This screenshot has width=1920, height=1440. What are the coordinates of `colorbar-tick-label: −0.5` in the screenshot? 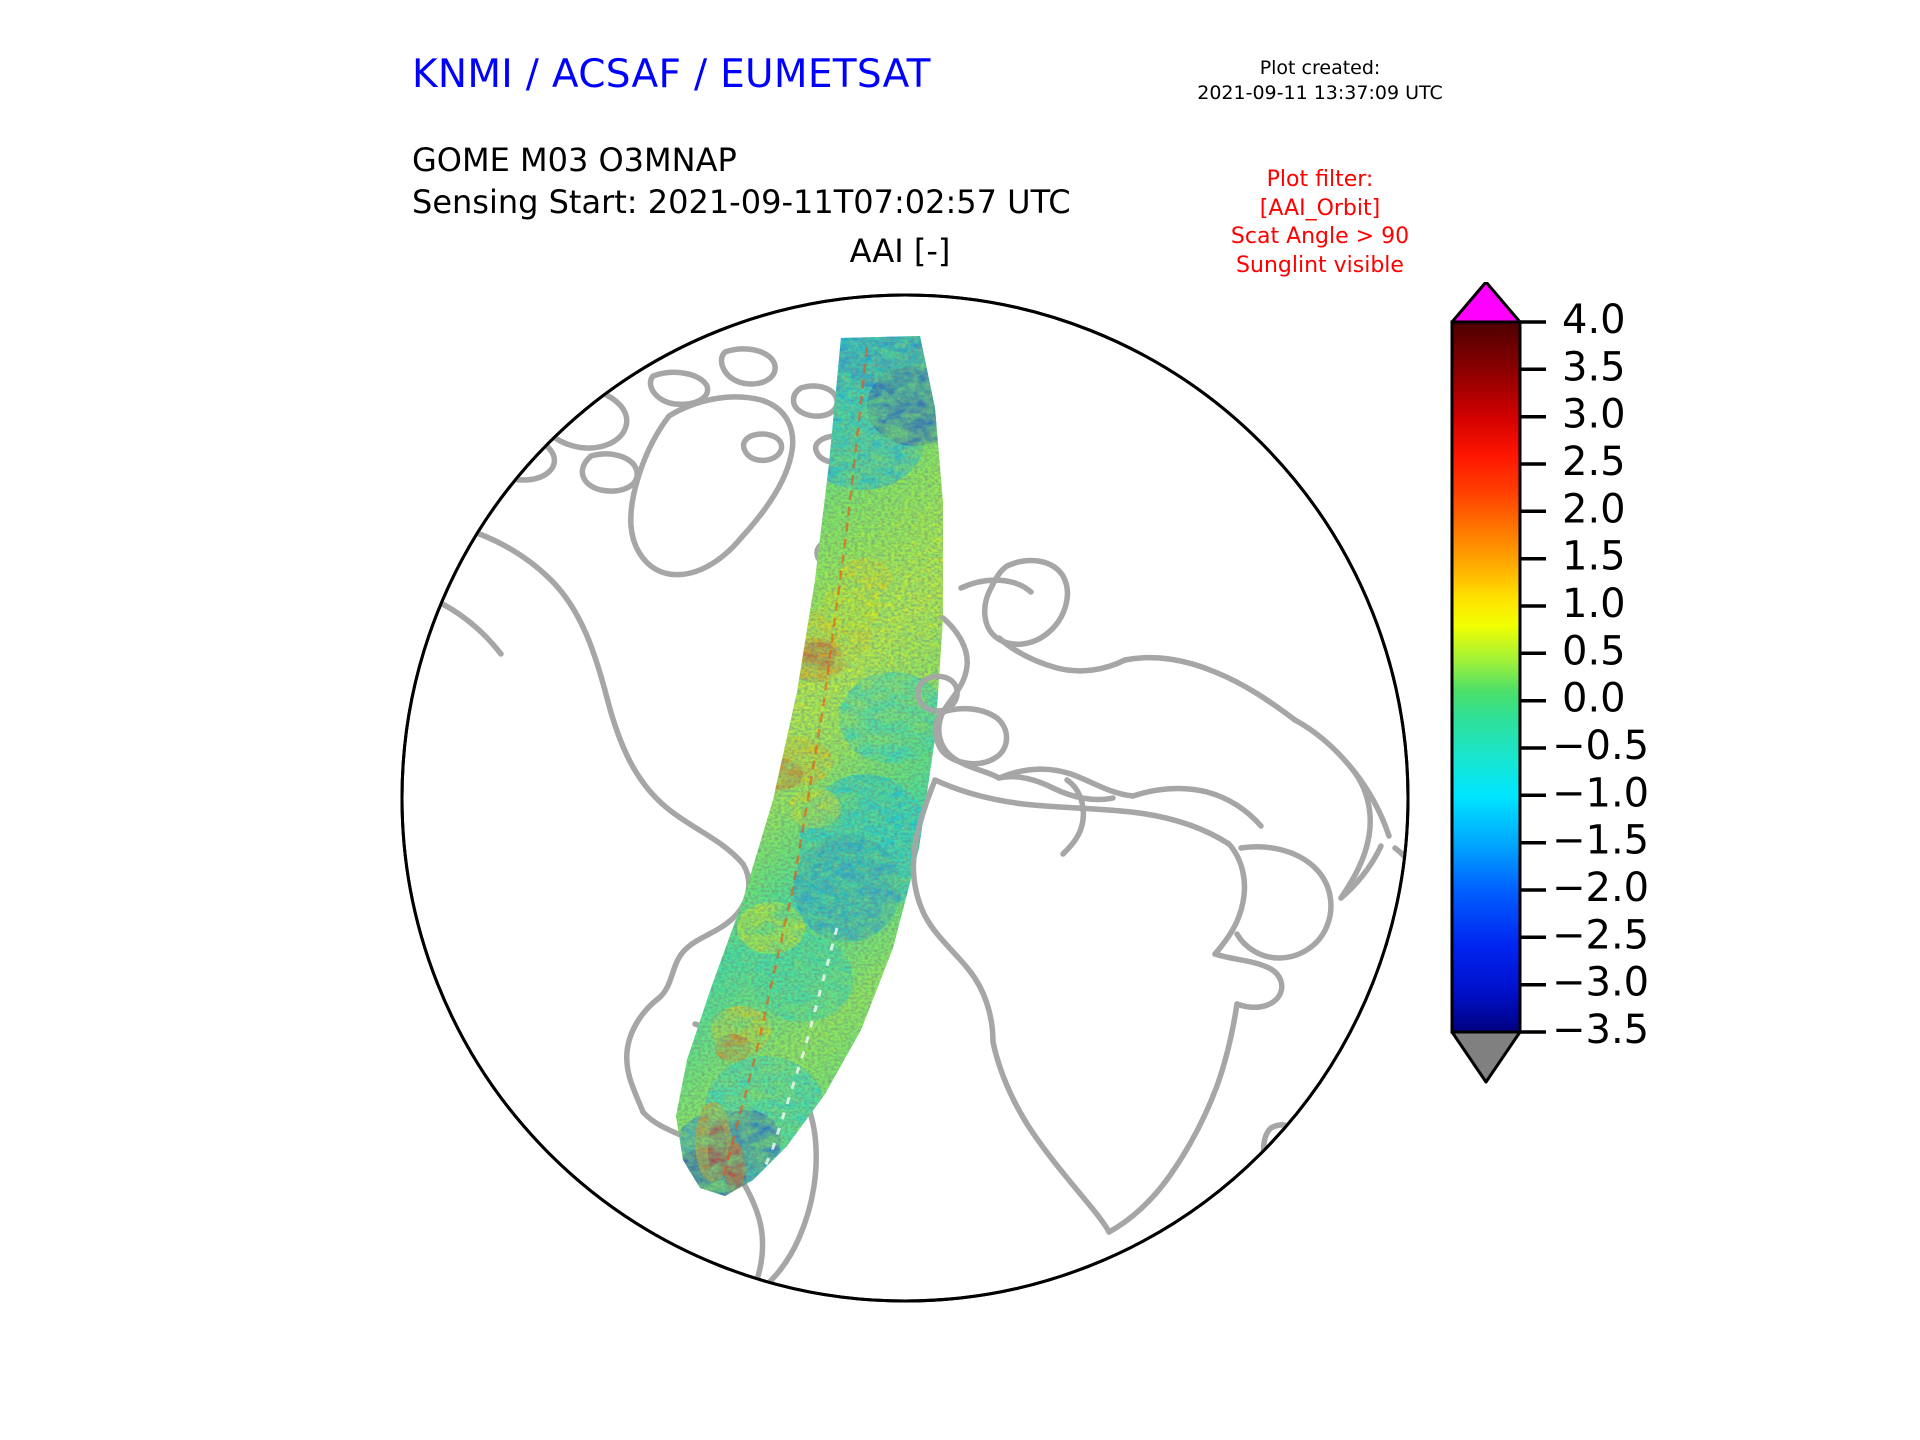 It's located at (1600, 746).